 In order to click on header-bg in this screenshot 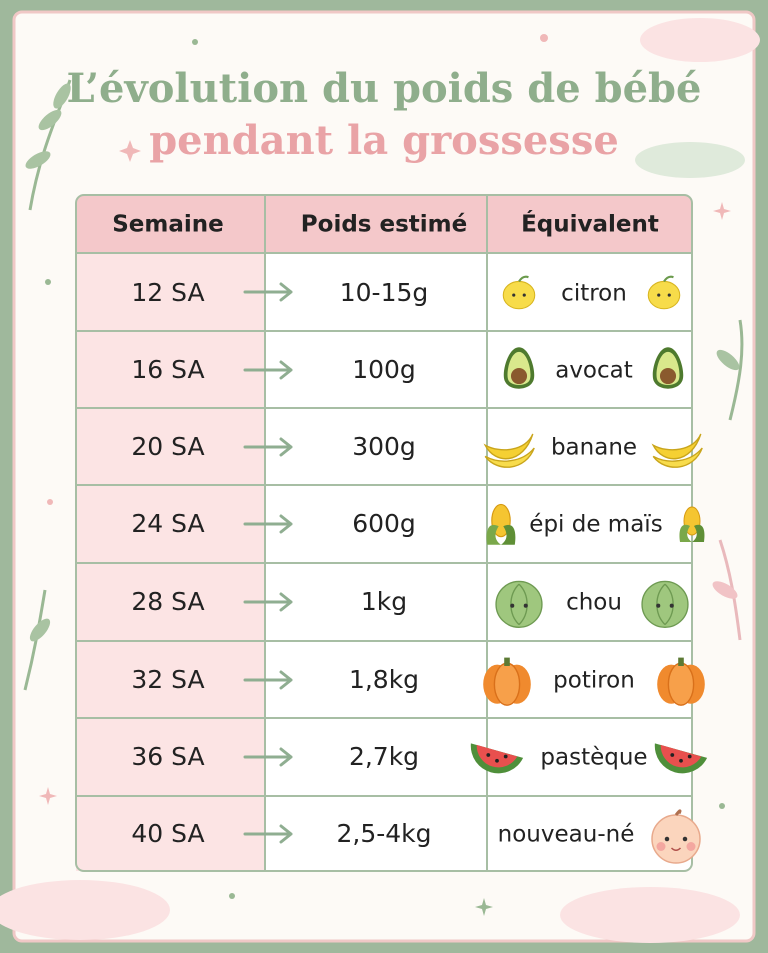, I will do `click(384, 224)`.